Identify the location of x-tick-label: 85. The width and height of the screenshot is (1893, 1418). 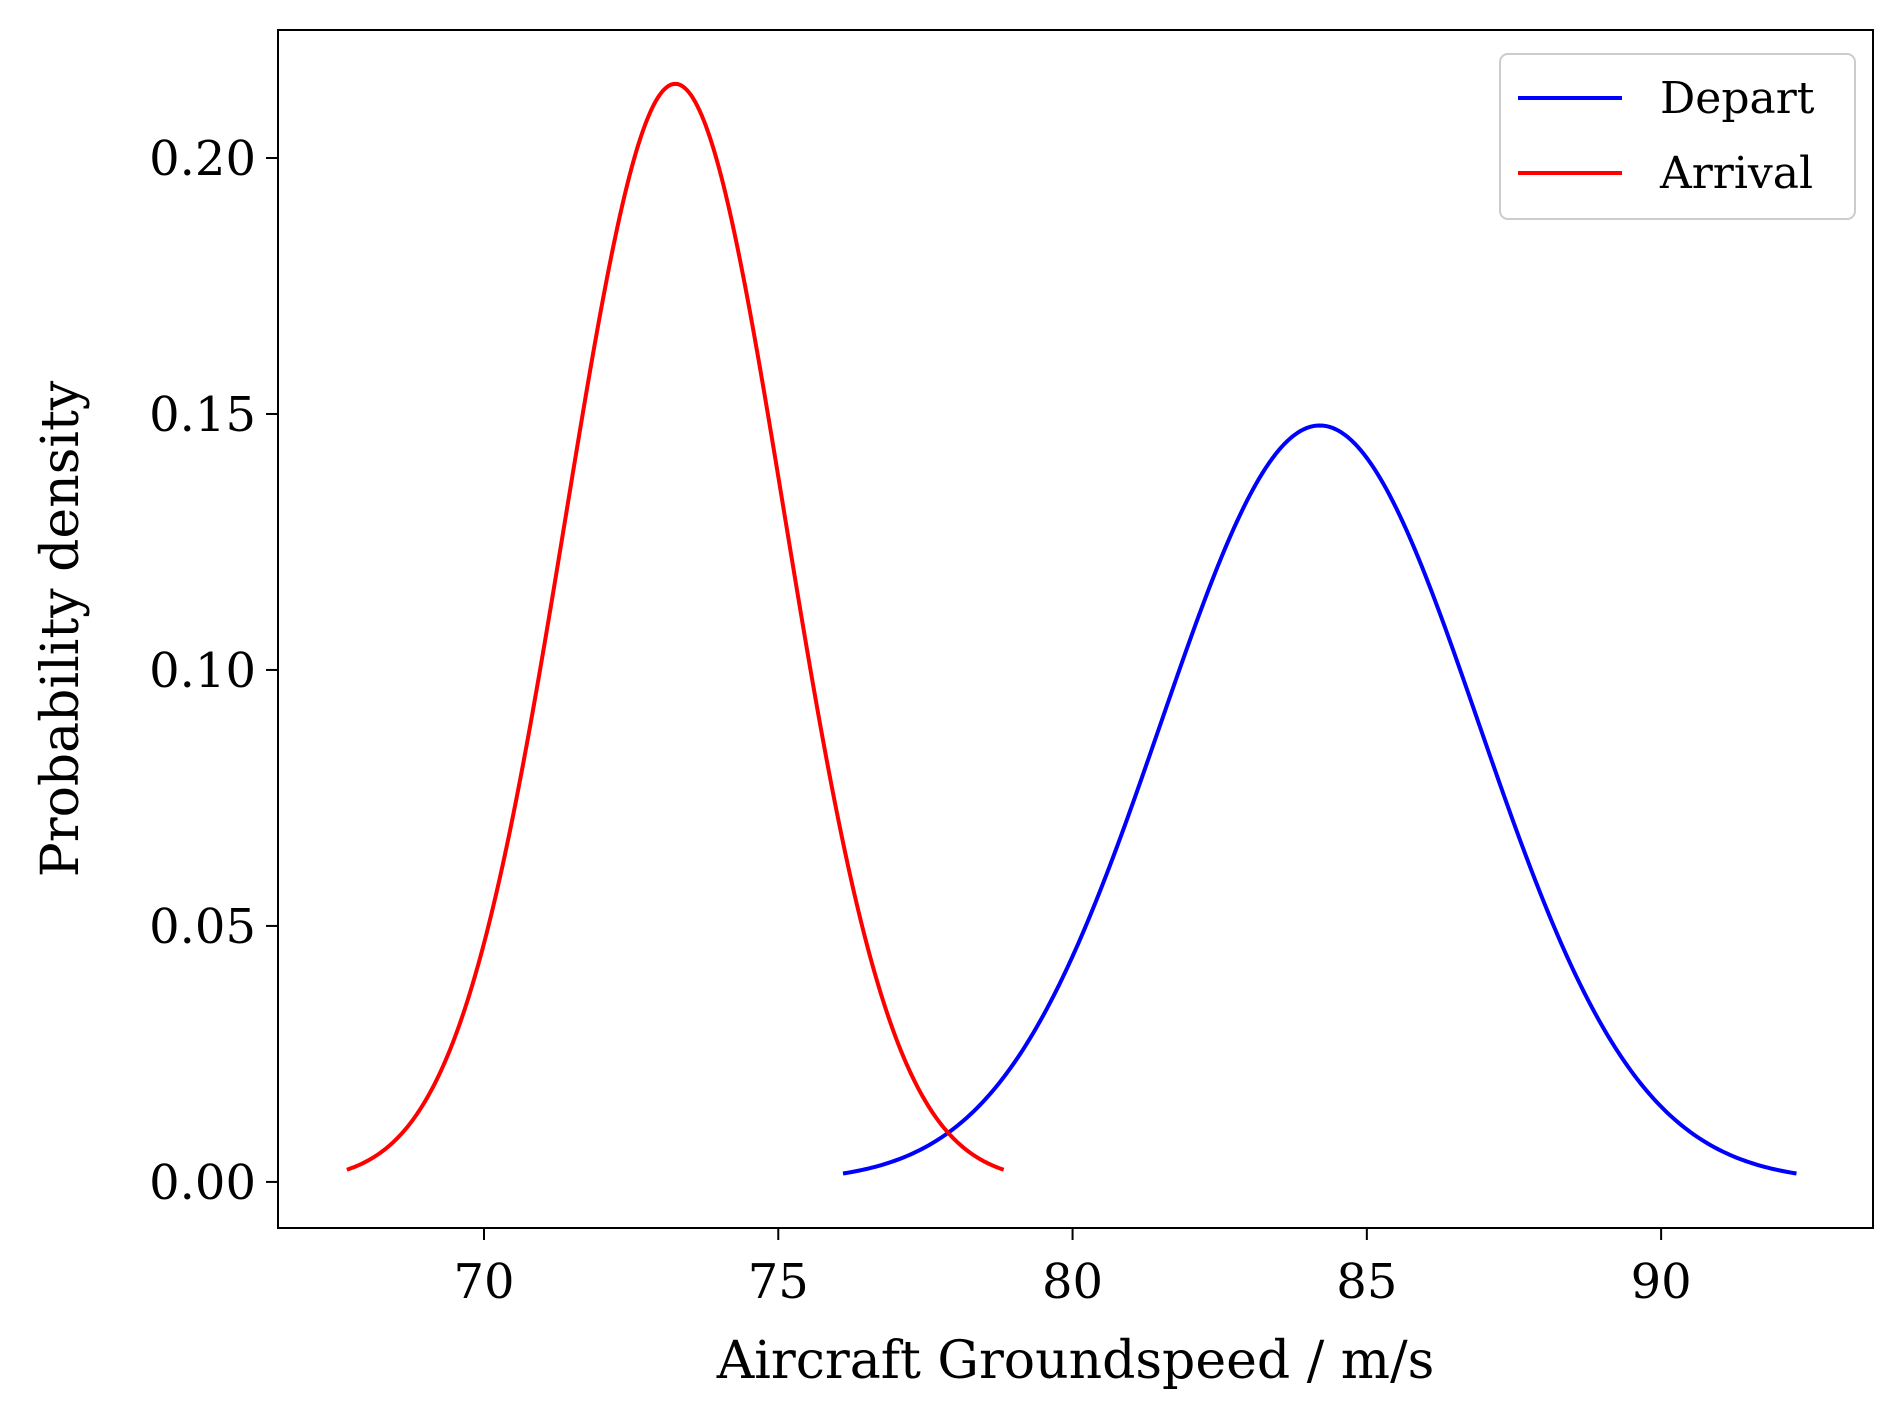
(1366, 1282).